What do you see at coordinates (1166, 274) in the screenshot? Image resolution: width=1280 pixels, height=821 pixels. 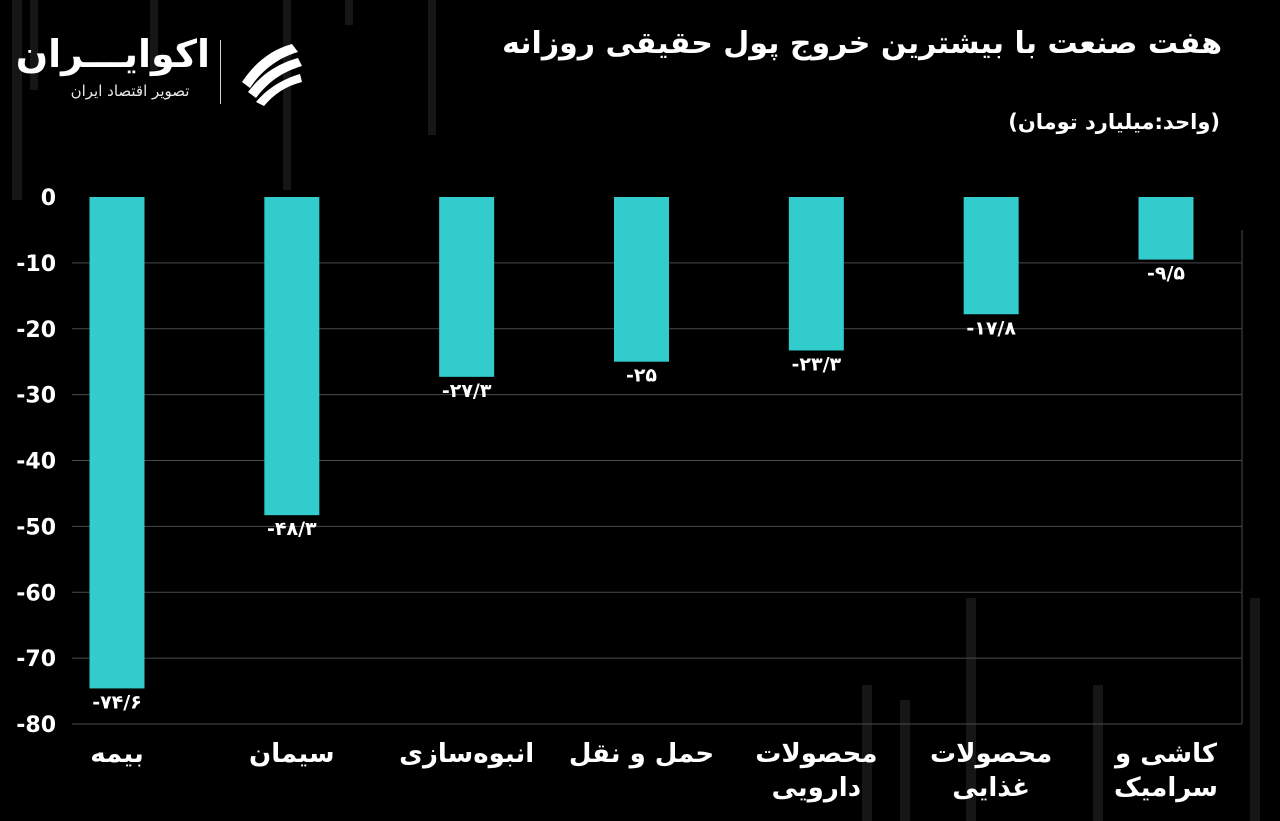 I see `bar-value-label: -۹/۵` at bounding box center [1166, 274].